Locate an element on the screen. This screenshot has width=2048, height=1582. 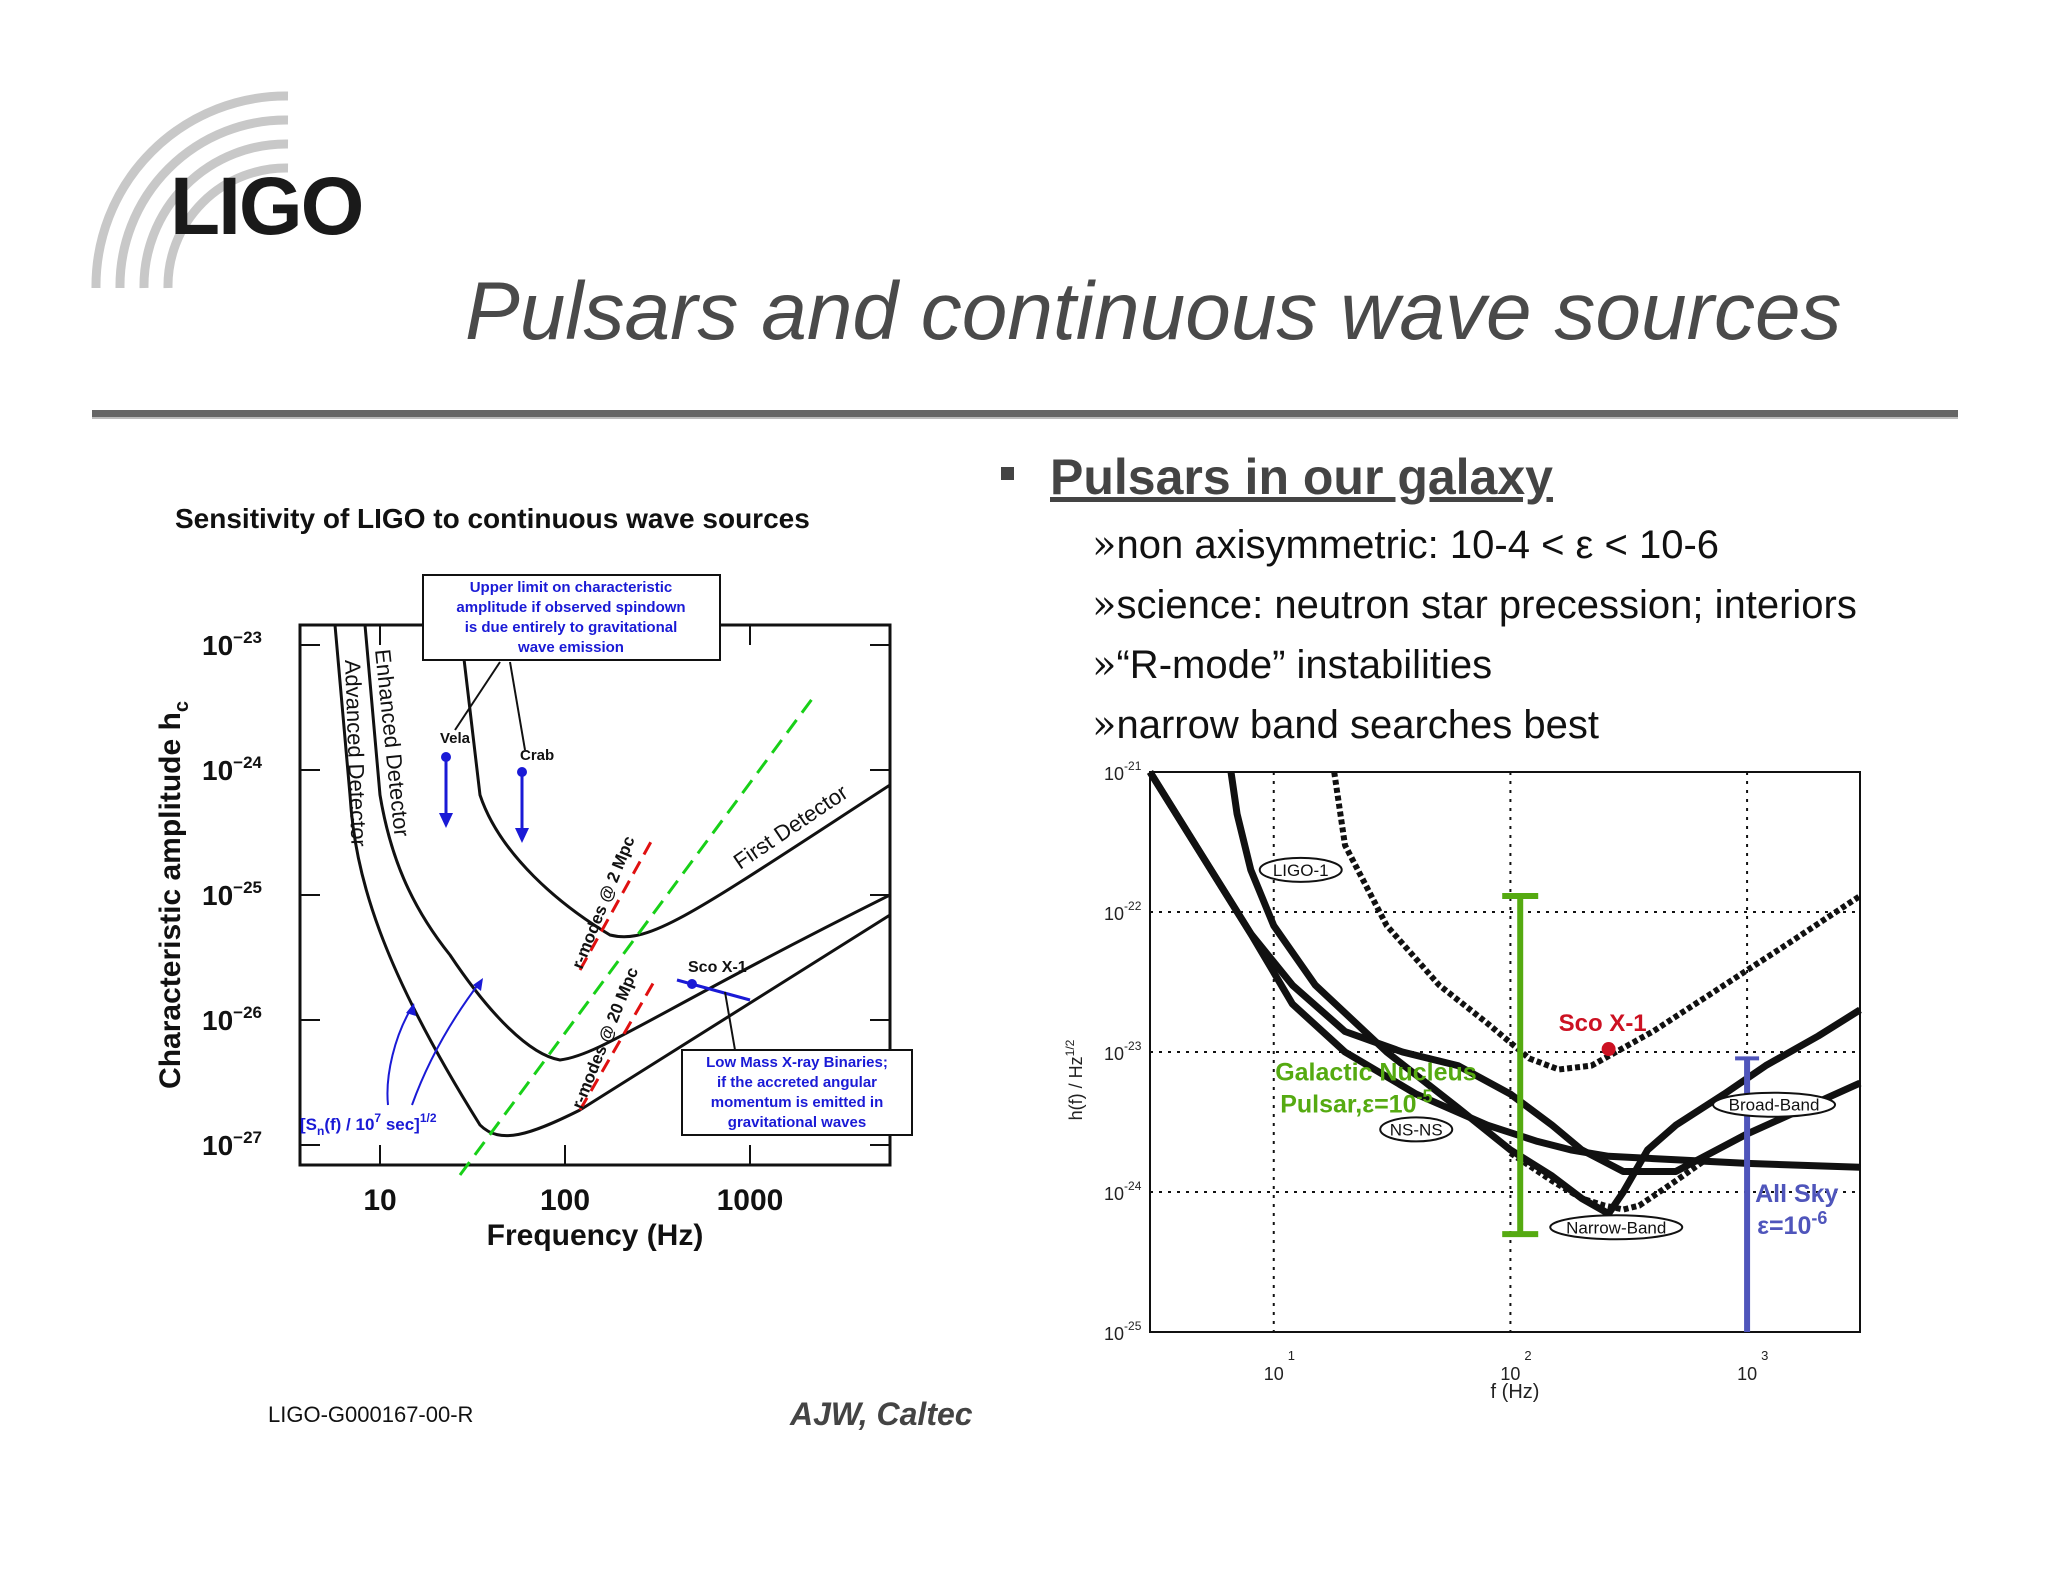
enhanced-detector-curve is located at coordinates (627, 843).